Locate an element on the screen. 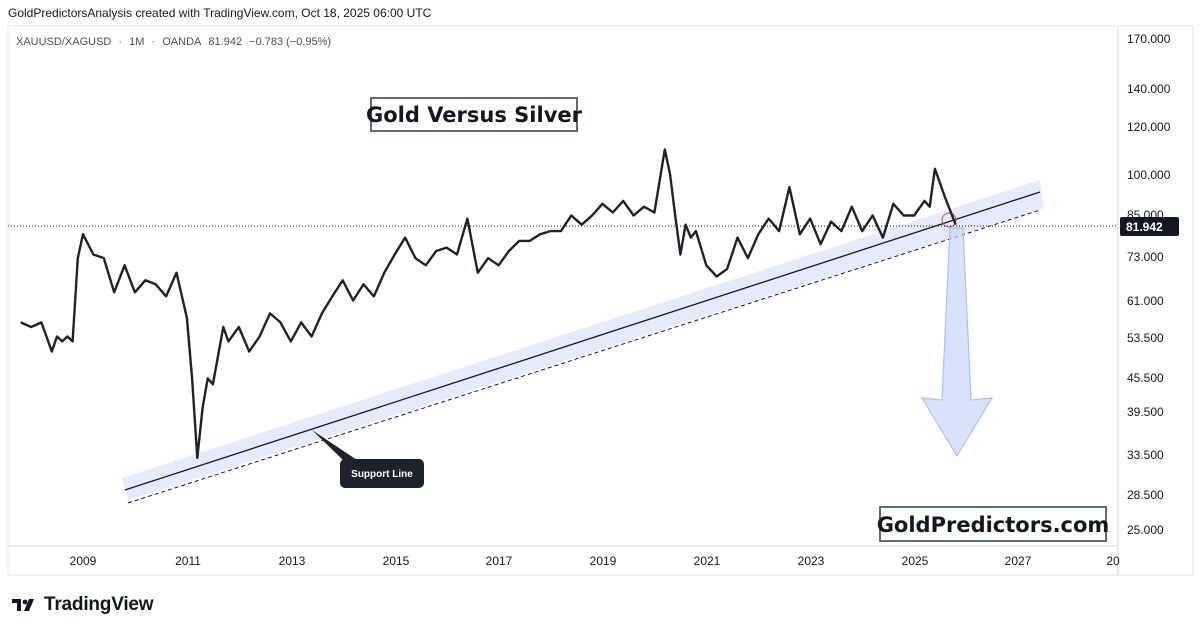 Image resolution: width=1200 pixels, height=633 pixels. callout-pointer is located at coordinates (336, 446).